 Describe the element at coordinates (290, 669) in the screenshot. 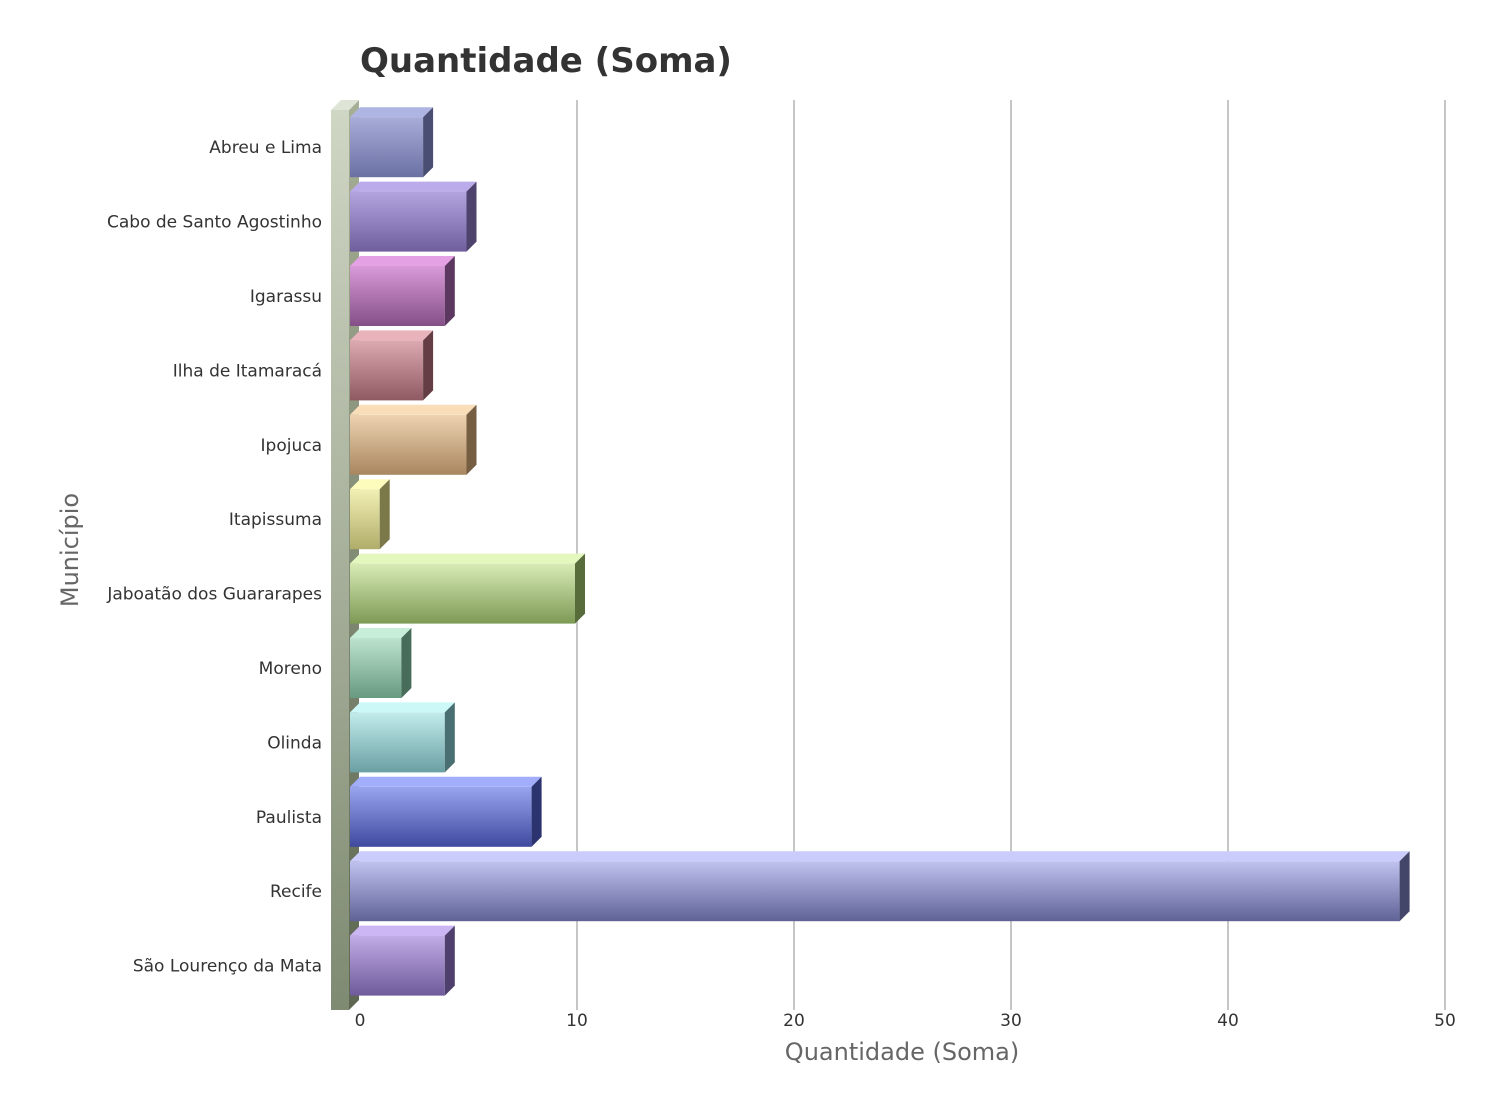

I see `category-label: Moreno` at that location.